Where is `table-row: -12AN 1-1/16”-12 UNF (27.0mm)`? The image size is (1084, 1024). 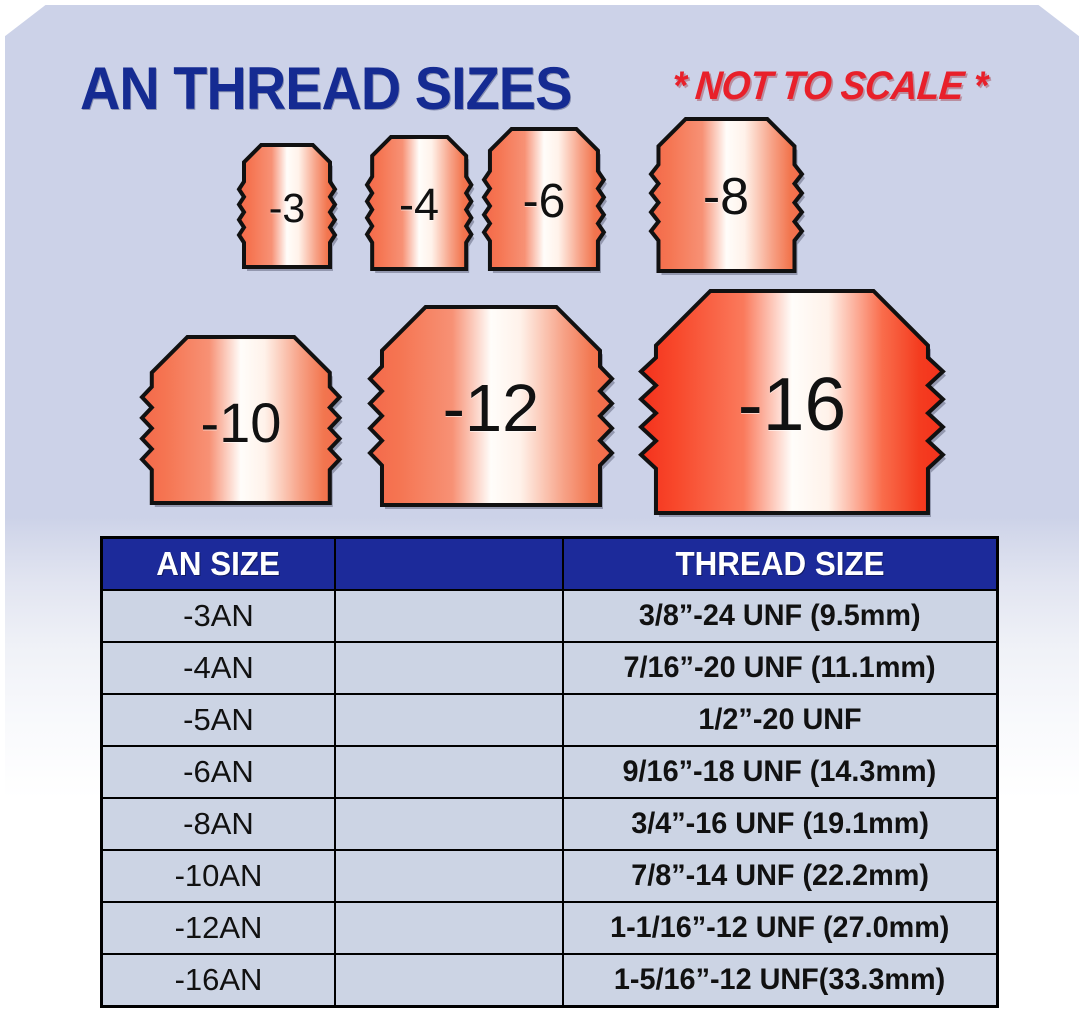 table-row: -12AN 1-1/16”-12 UNF (27.0mm) is located at coordinates (549, 928).